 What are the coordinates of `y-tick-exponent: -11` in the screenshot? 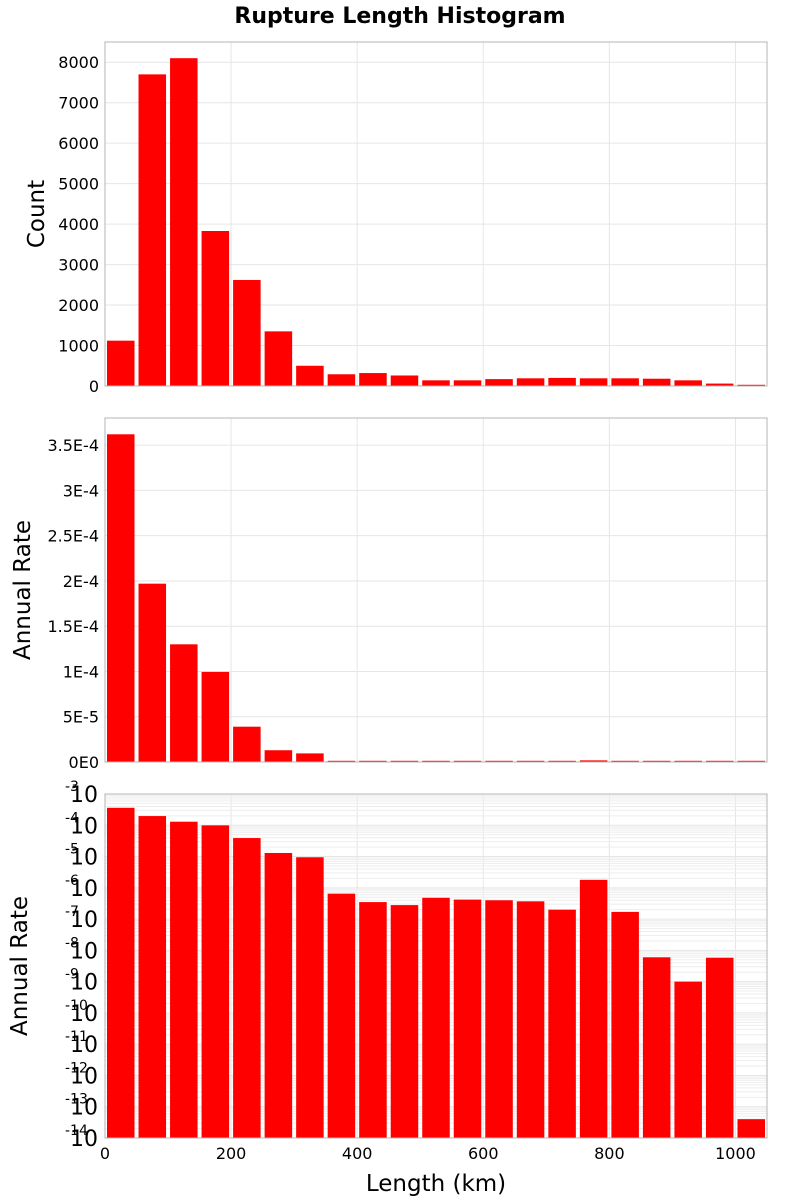 It's located at (76, 1037).